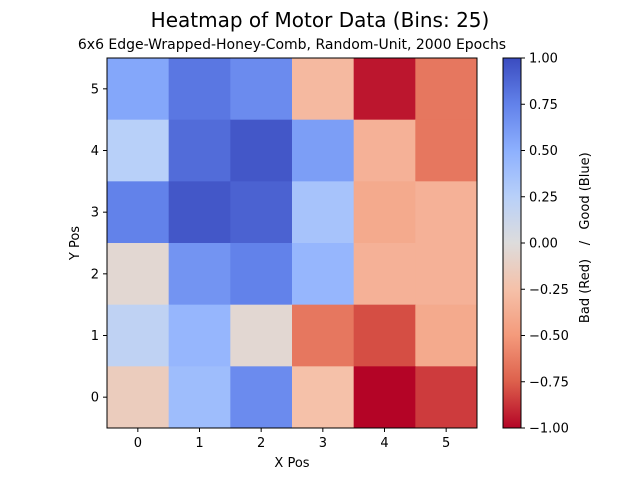 The width and height of the screenshot is (640, 480). I want to click on y-tick-label: 5, so click(95, 89).